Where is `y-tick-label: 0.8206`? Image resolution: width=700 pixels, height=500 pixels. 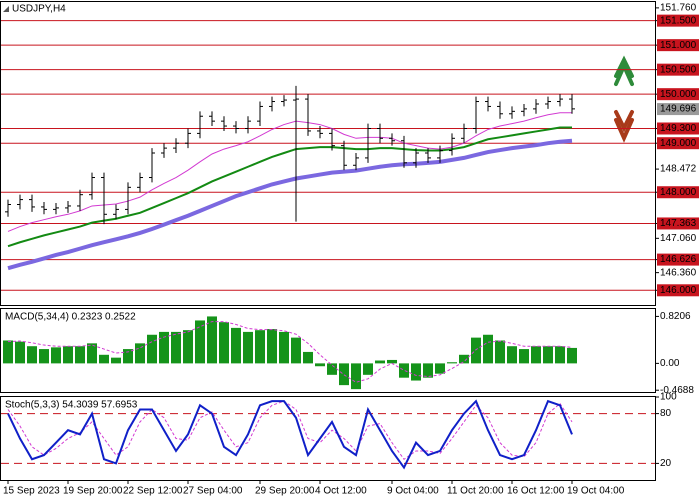 y-tick-label: 0.8206 is located at coordinates (675, 316).